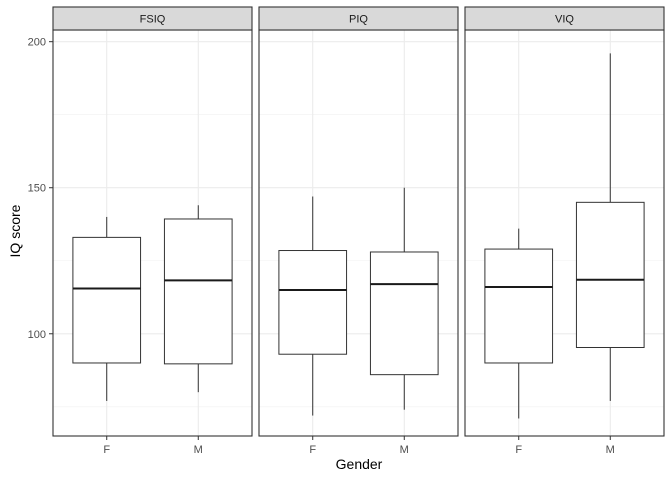  I want to click on y-tick-label: 200, so click(37, 43).